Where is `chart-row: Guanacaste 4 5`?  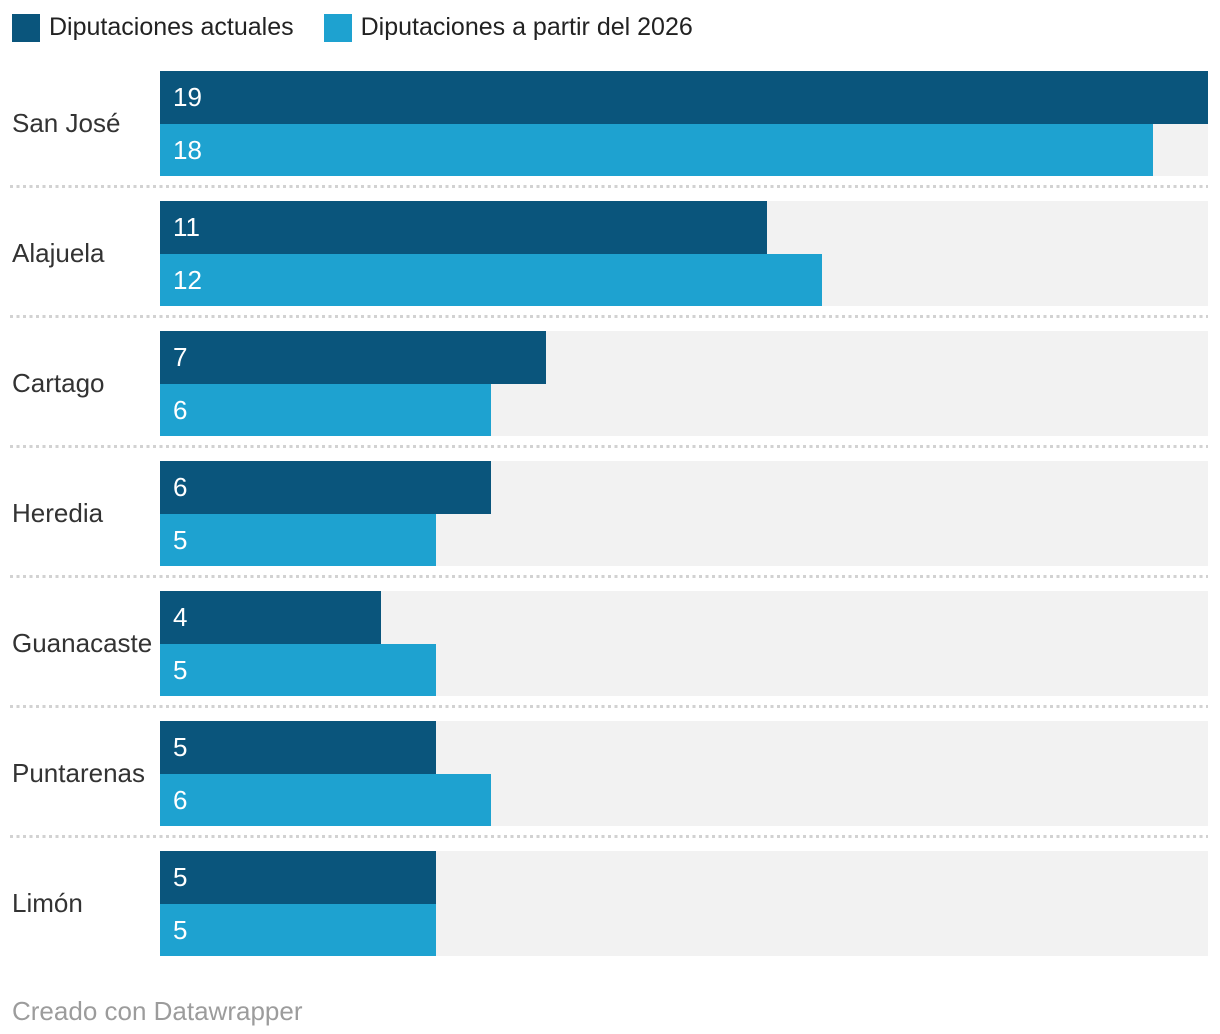
chart-row: Guanacaste 4 5 is located at coordinates (610, 656).